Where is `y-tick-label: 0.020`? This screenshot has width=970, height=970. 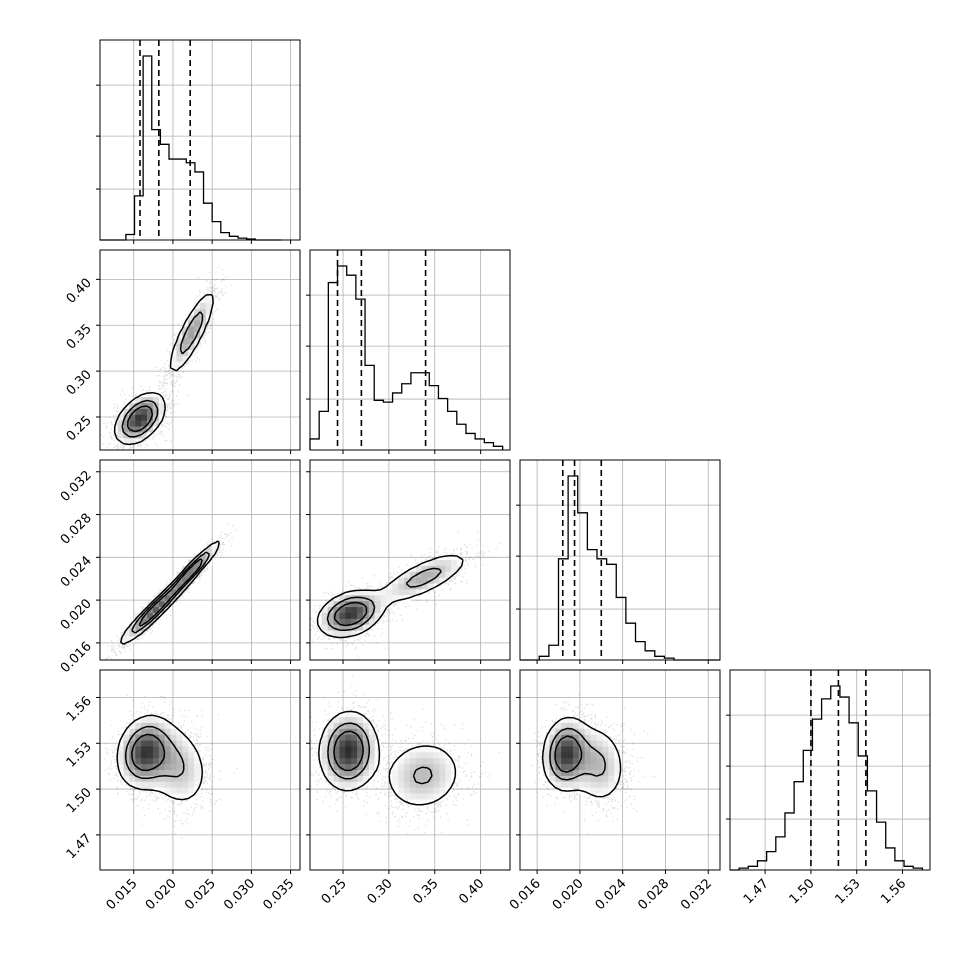 y-tick-label: 0.020 is located at coordinates (76, 614).